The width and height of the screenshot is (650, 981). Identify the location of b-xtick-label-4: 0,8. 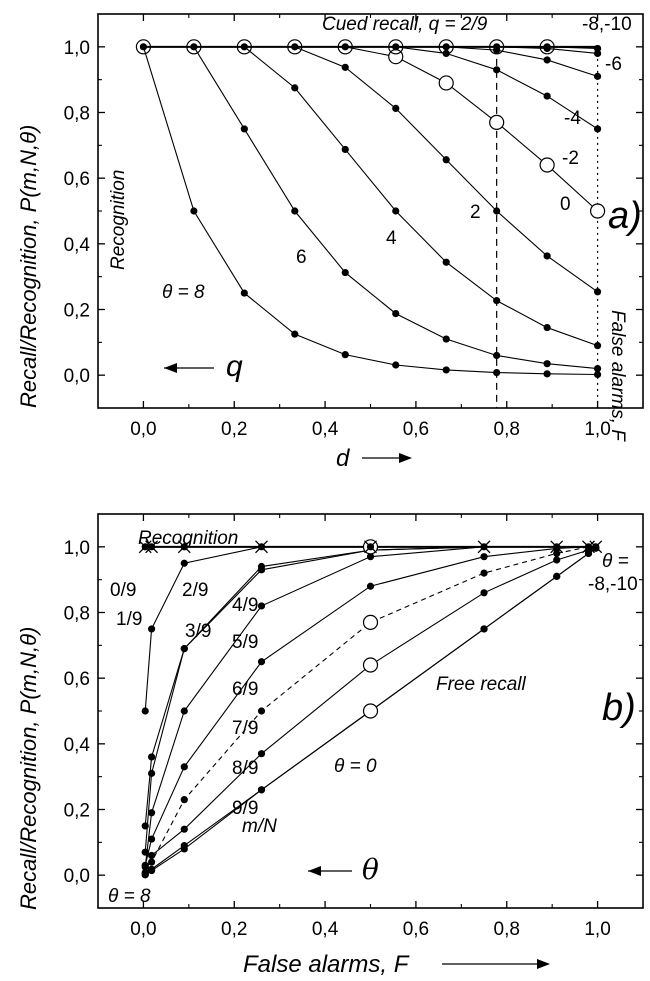
(507, 929).